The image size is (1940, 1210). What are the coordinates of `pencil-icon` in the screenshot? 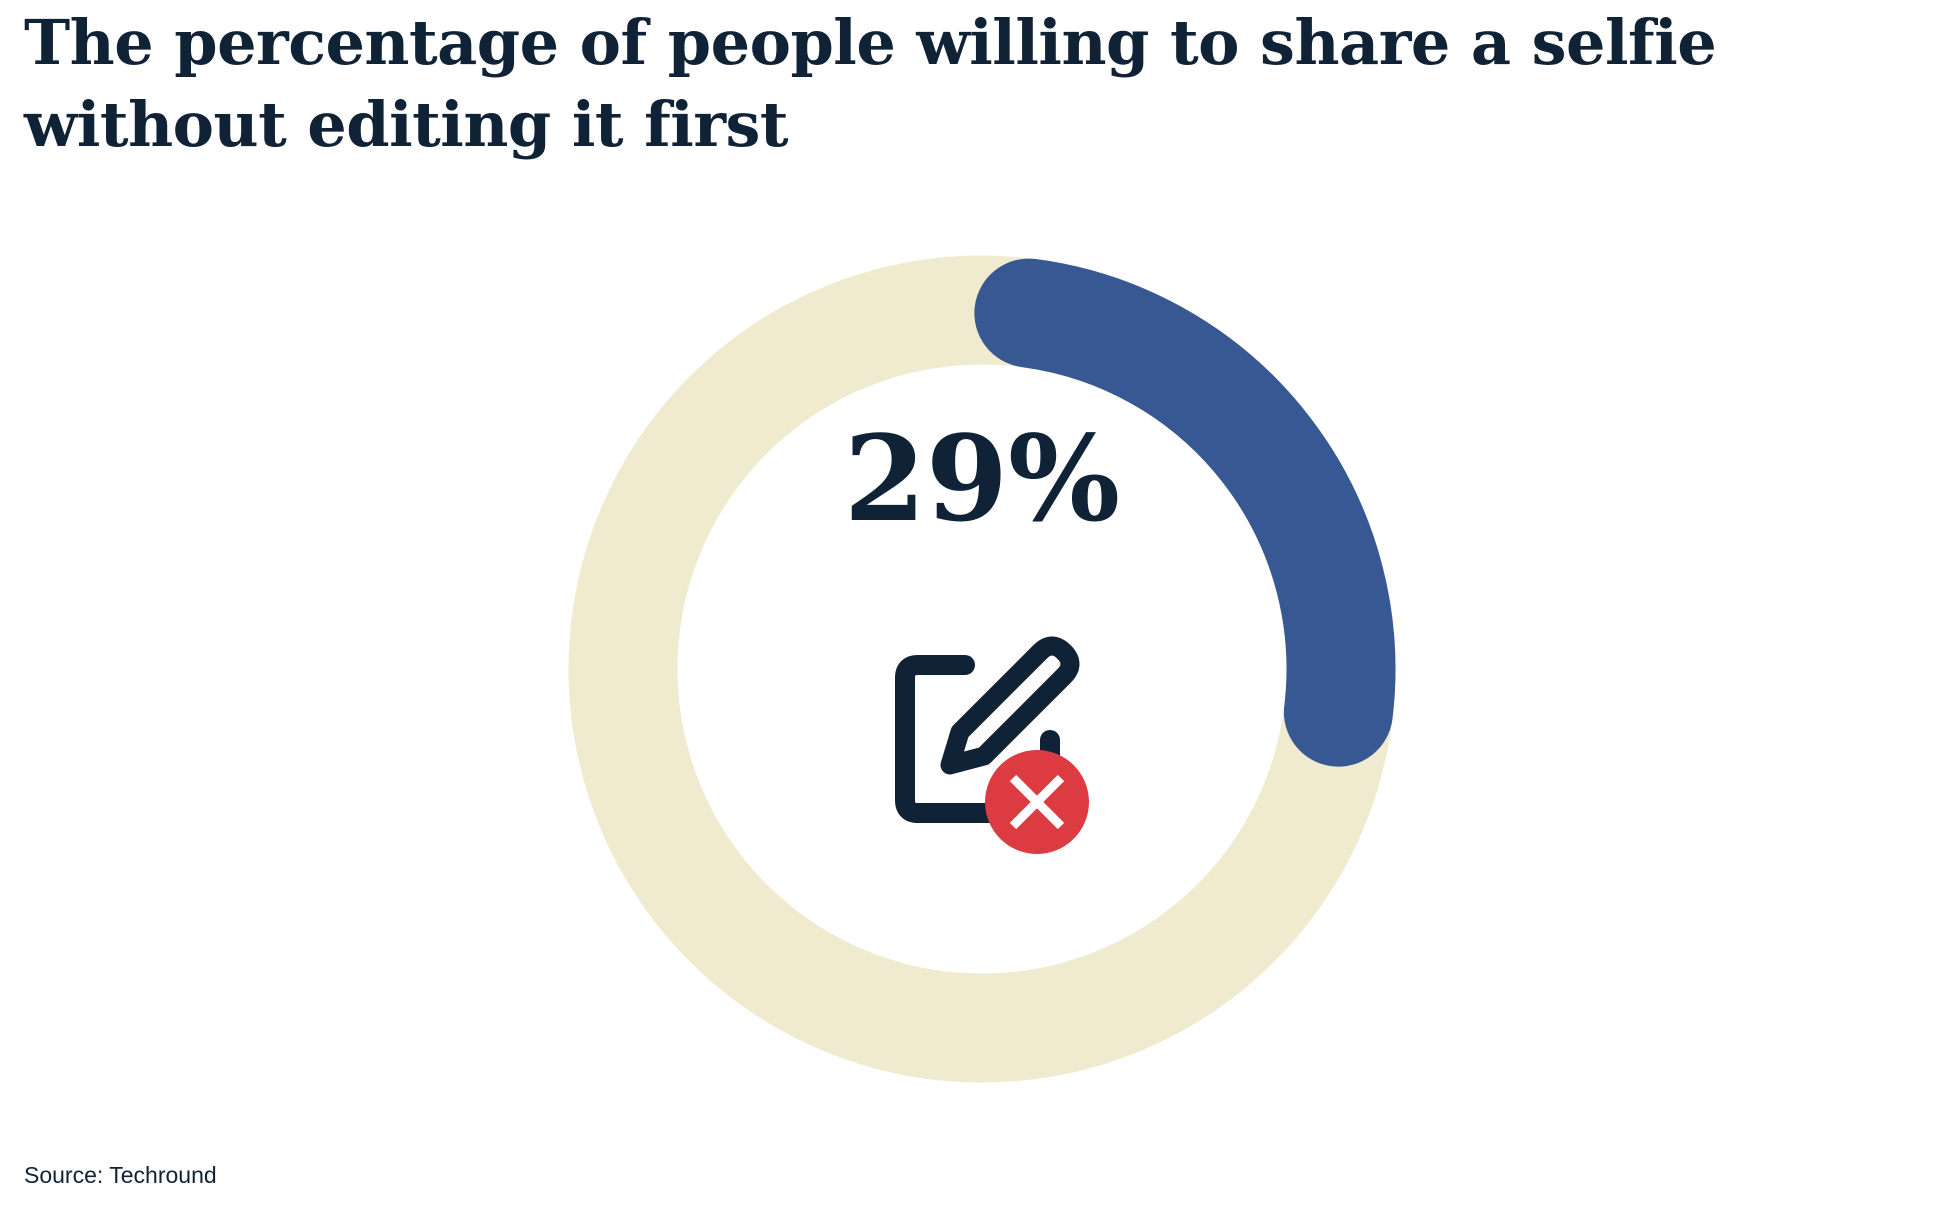 It's located at (1010, 705).